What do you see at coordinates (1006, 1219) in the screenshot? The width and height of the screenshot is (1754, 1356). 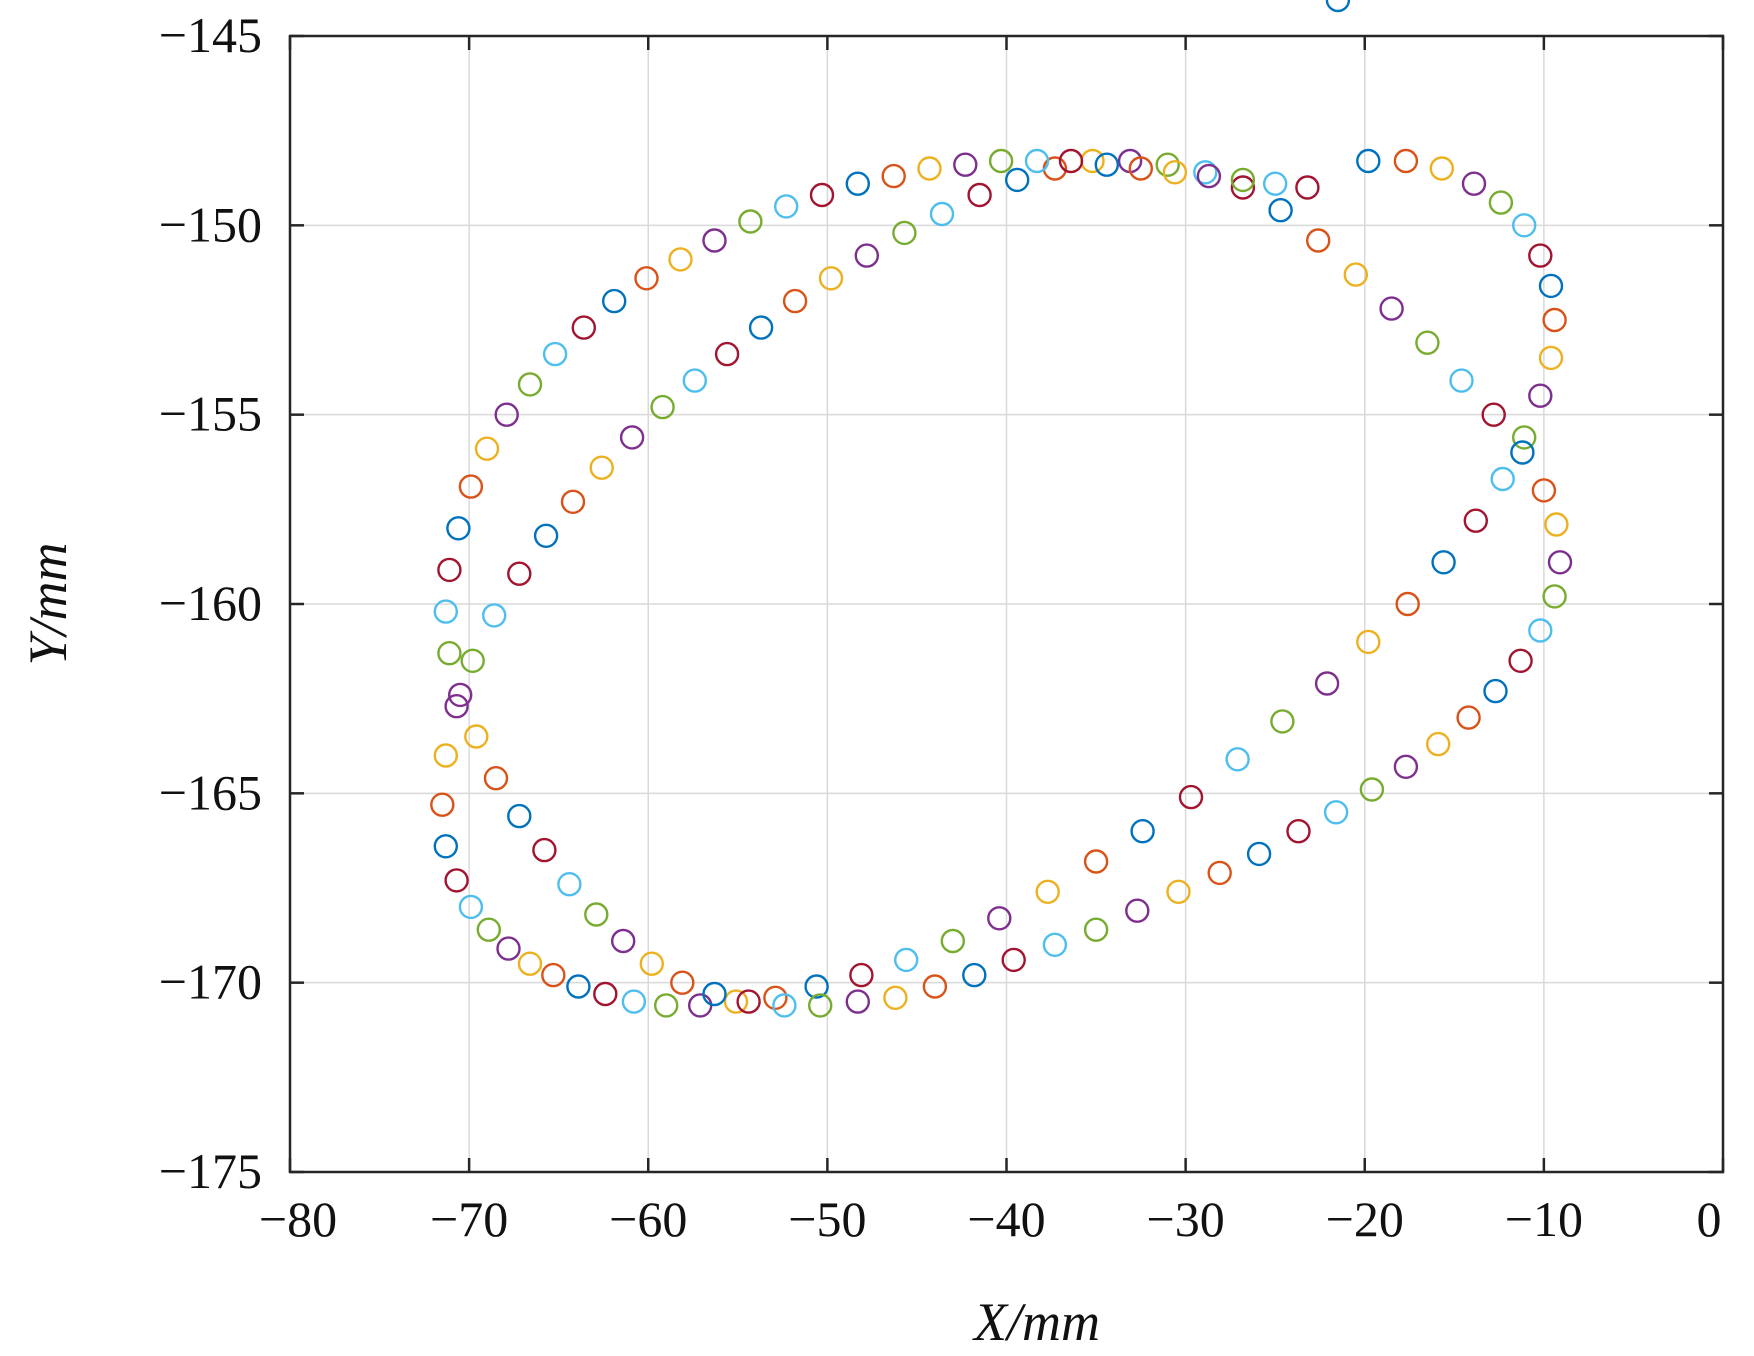 I see `x-tick-label: −40` at bounding box center [1006, 1219].